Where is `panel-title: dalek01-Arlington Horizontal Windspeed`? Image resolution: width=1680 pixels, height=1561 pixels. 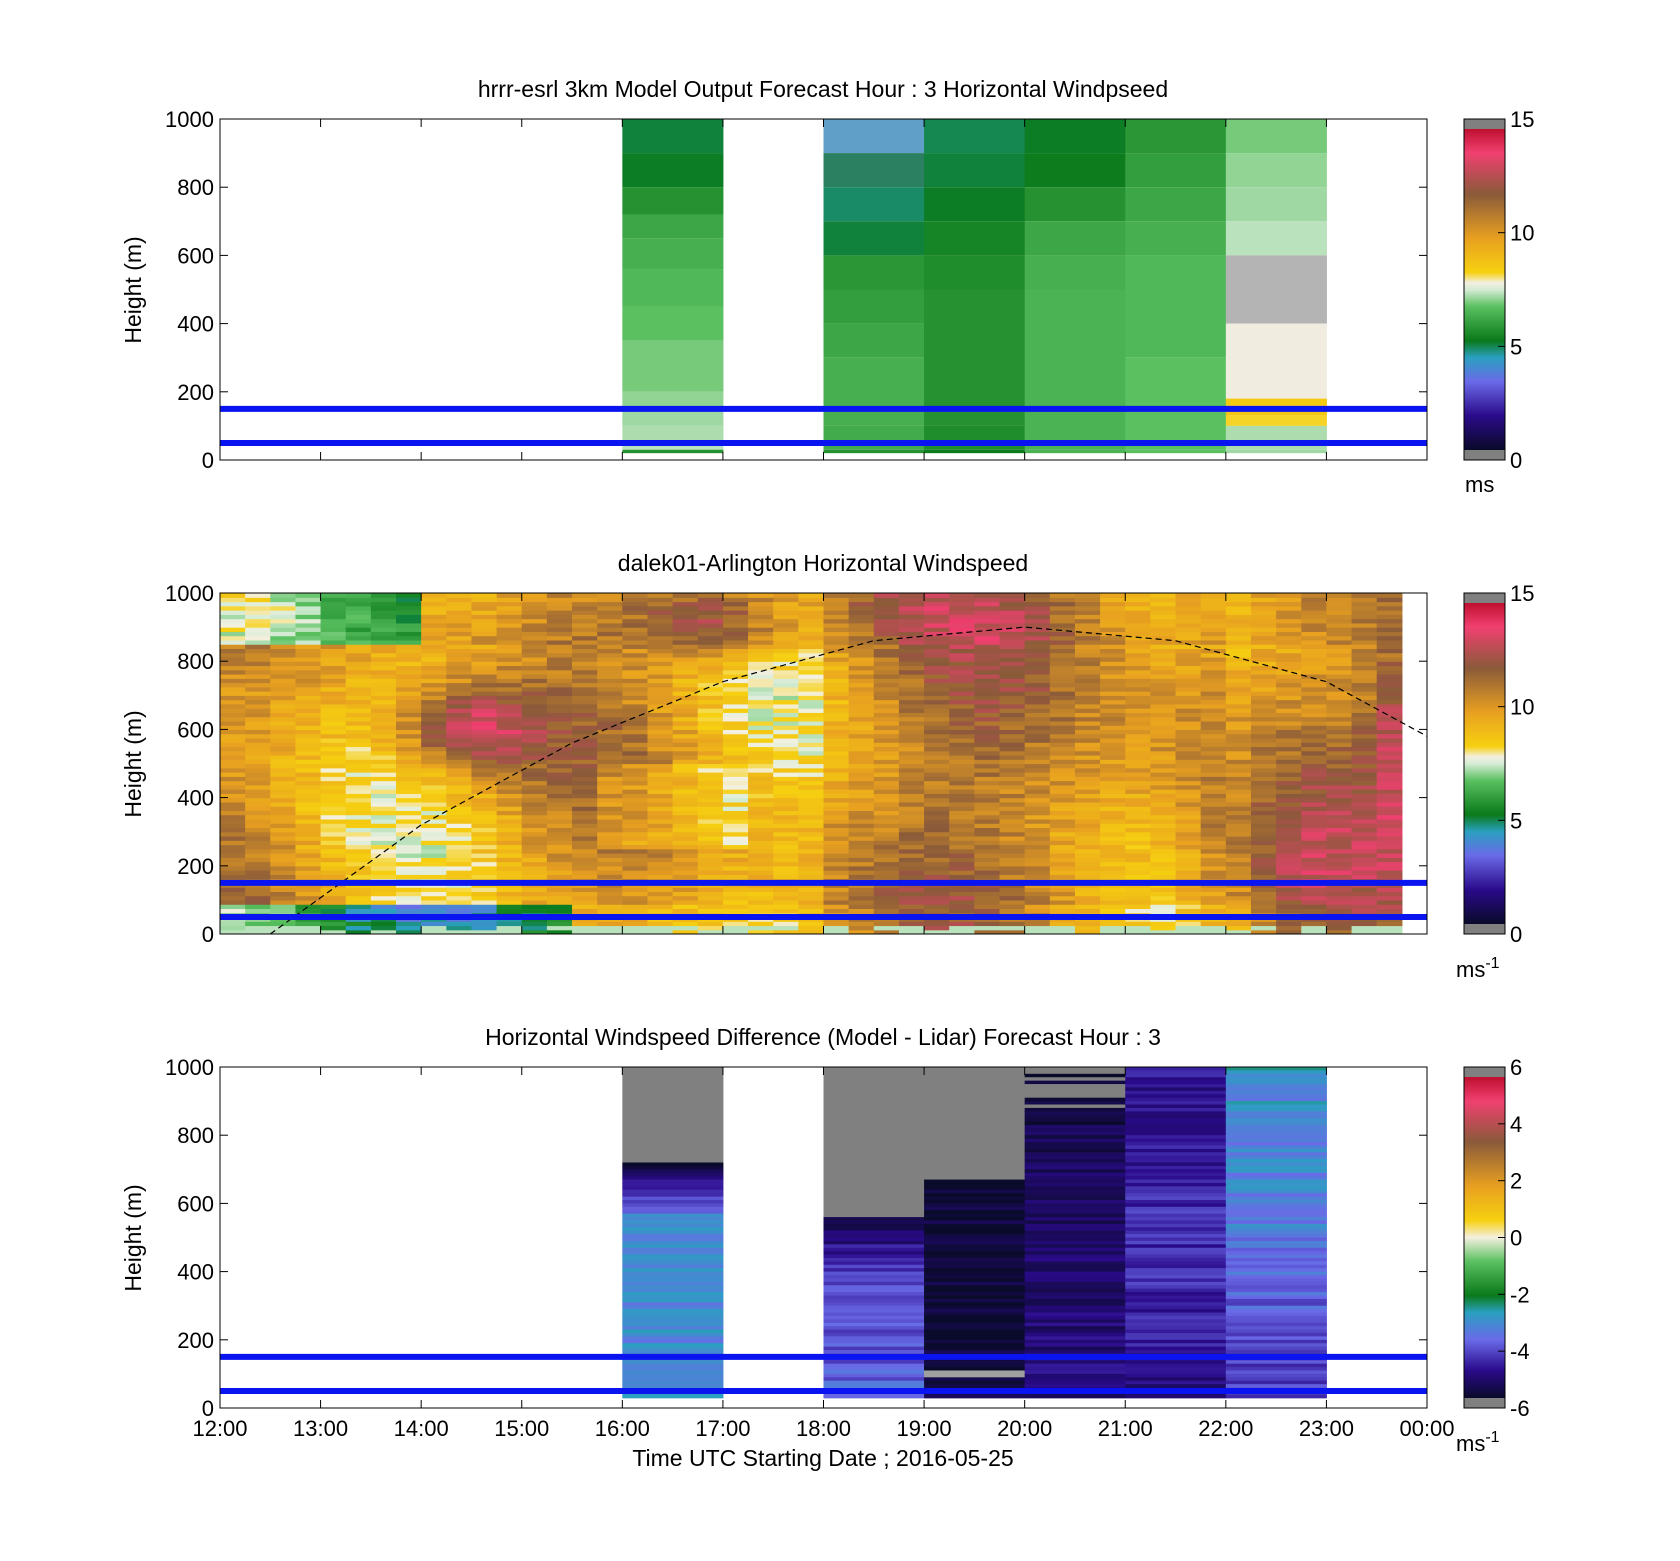 panel-title: dalek01-Arlington Horizontal Windspeed is located at coordinates (823, 563).